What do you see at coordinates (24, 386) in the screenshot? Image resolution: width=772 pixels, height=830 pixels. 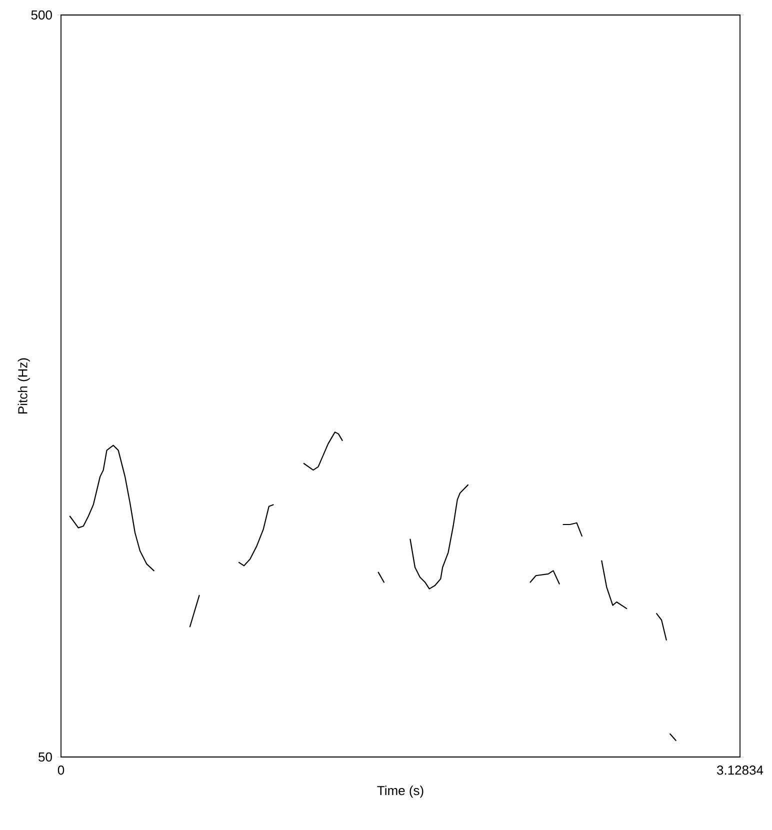 I see `y-axis-title: Pitch (Hz)` at bounding box center [24, 386].